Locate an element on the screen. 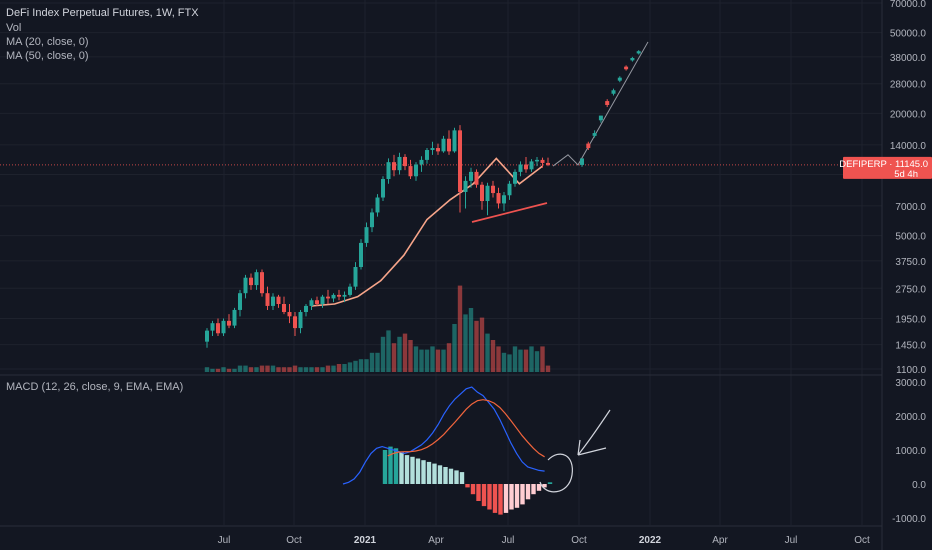 The image size is (932, 550). time-tick-label: Apr is located at coordinates (436, 540).